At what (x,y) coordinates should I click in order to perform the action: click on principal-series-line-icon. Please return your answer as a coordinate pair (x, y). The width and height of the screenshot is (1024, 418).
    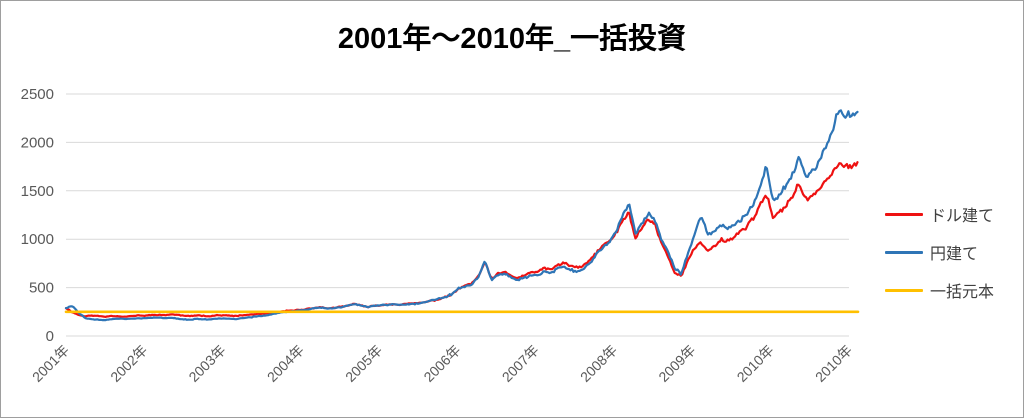
    Looking at the image, I should click on (904, 290).